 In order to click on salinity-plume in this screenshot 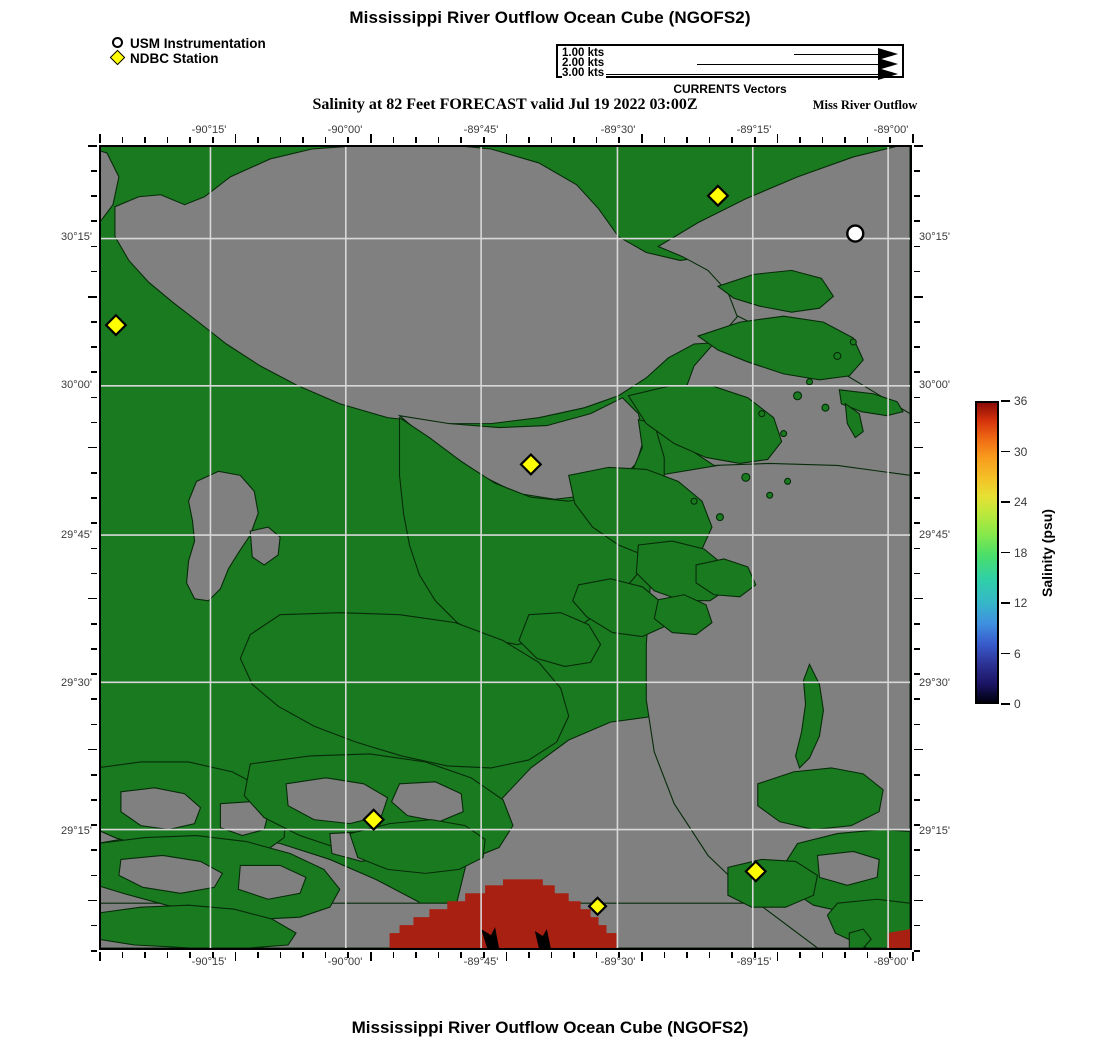, I will do `click(503, 913)`.